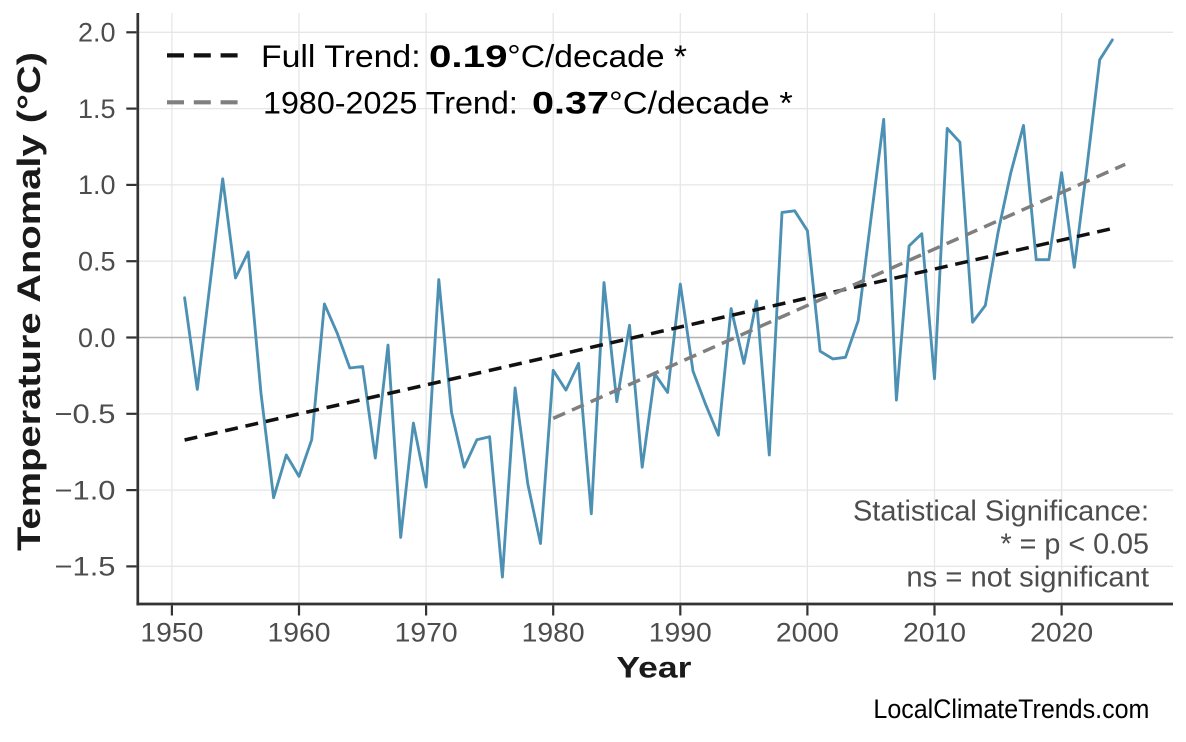 This screenshot has height=742, width=1186. Describe the element at coordinates (468, 56) in the screenshot. I see `svg-text: 0.19` at that location.